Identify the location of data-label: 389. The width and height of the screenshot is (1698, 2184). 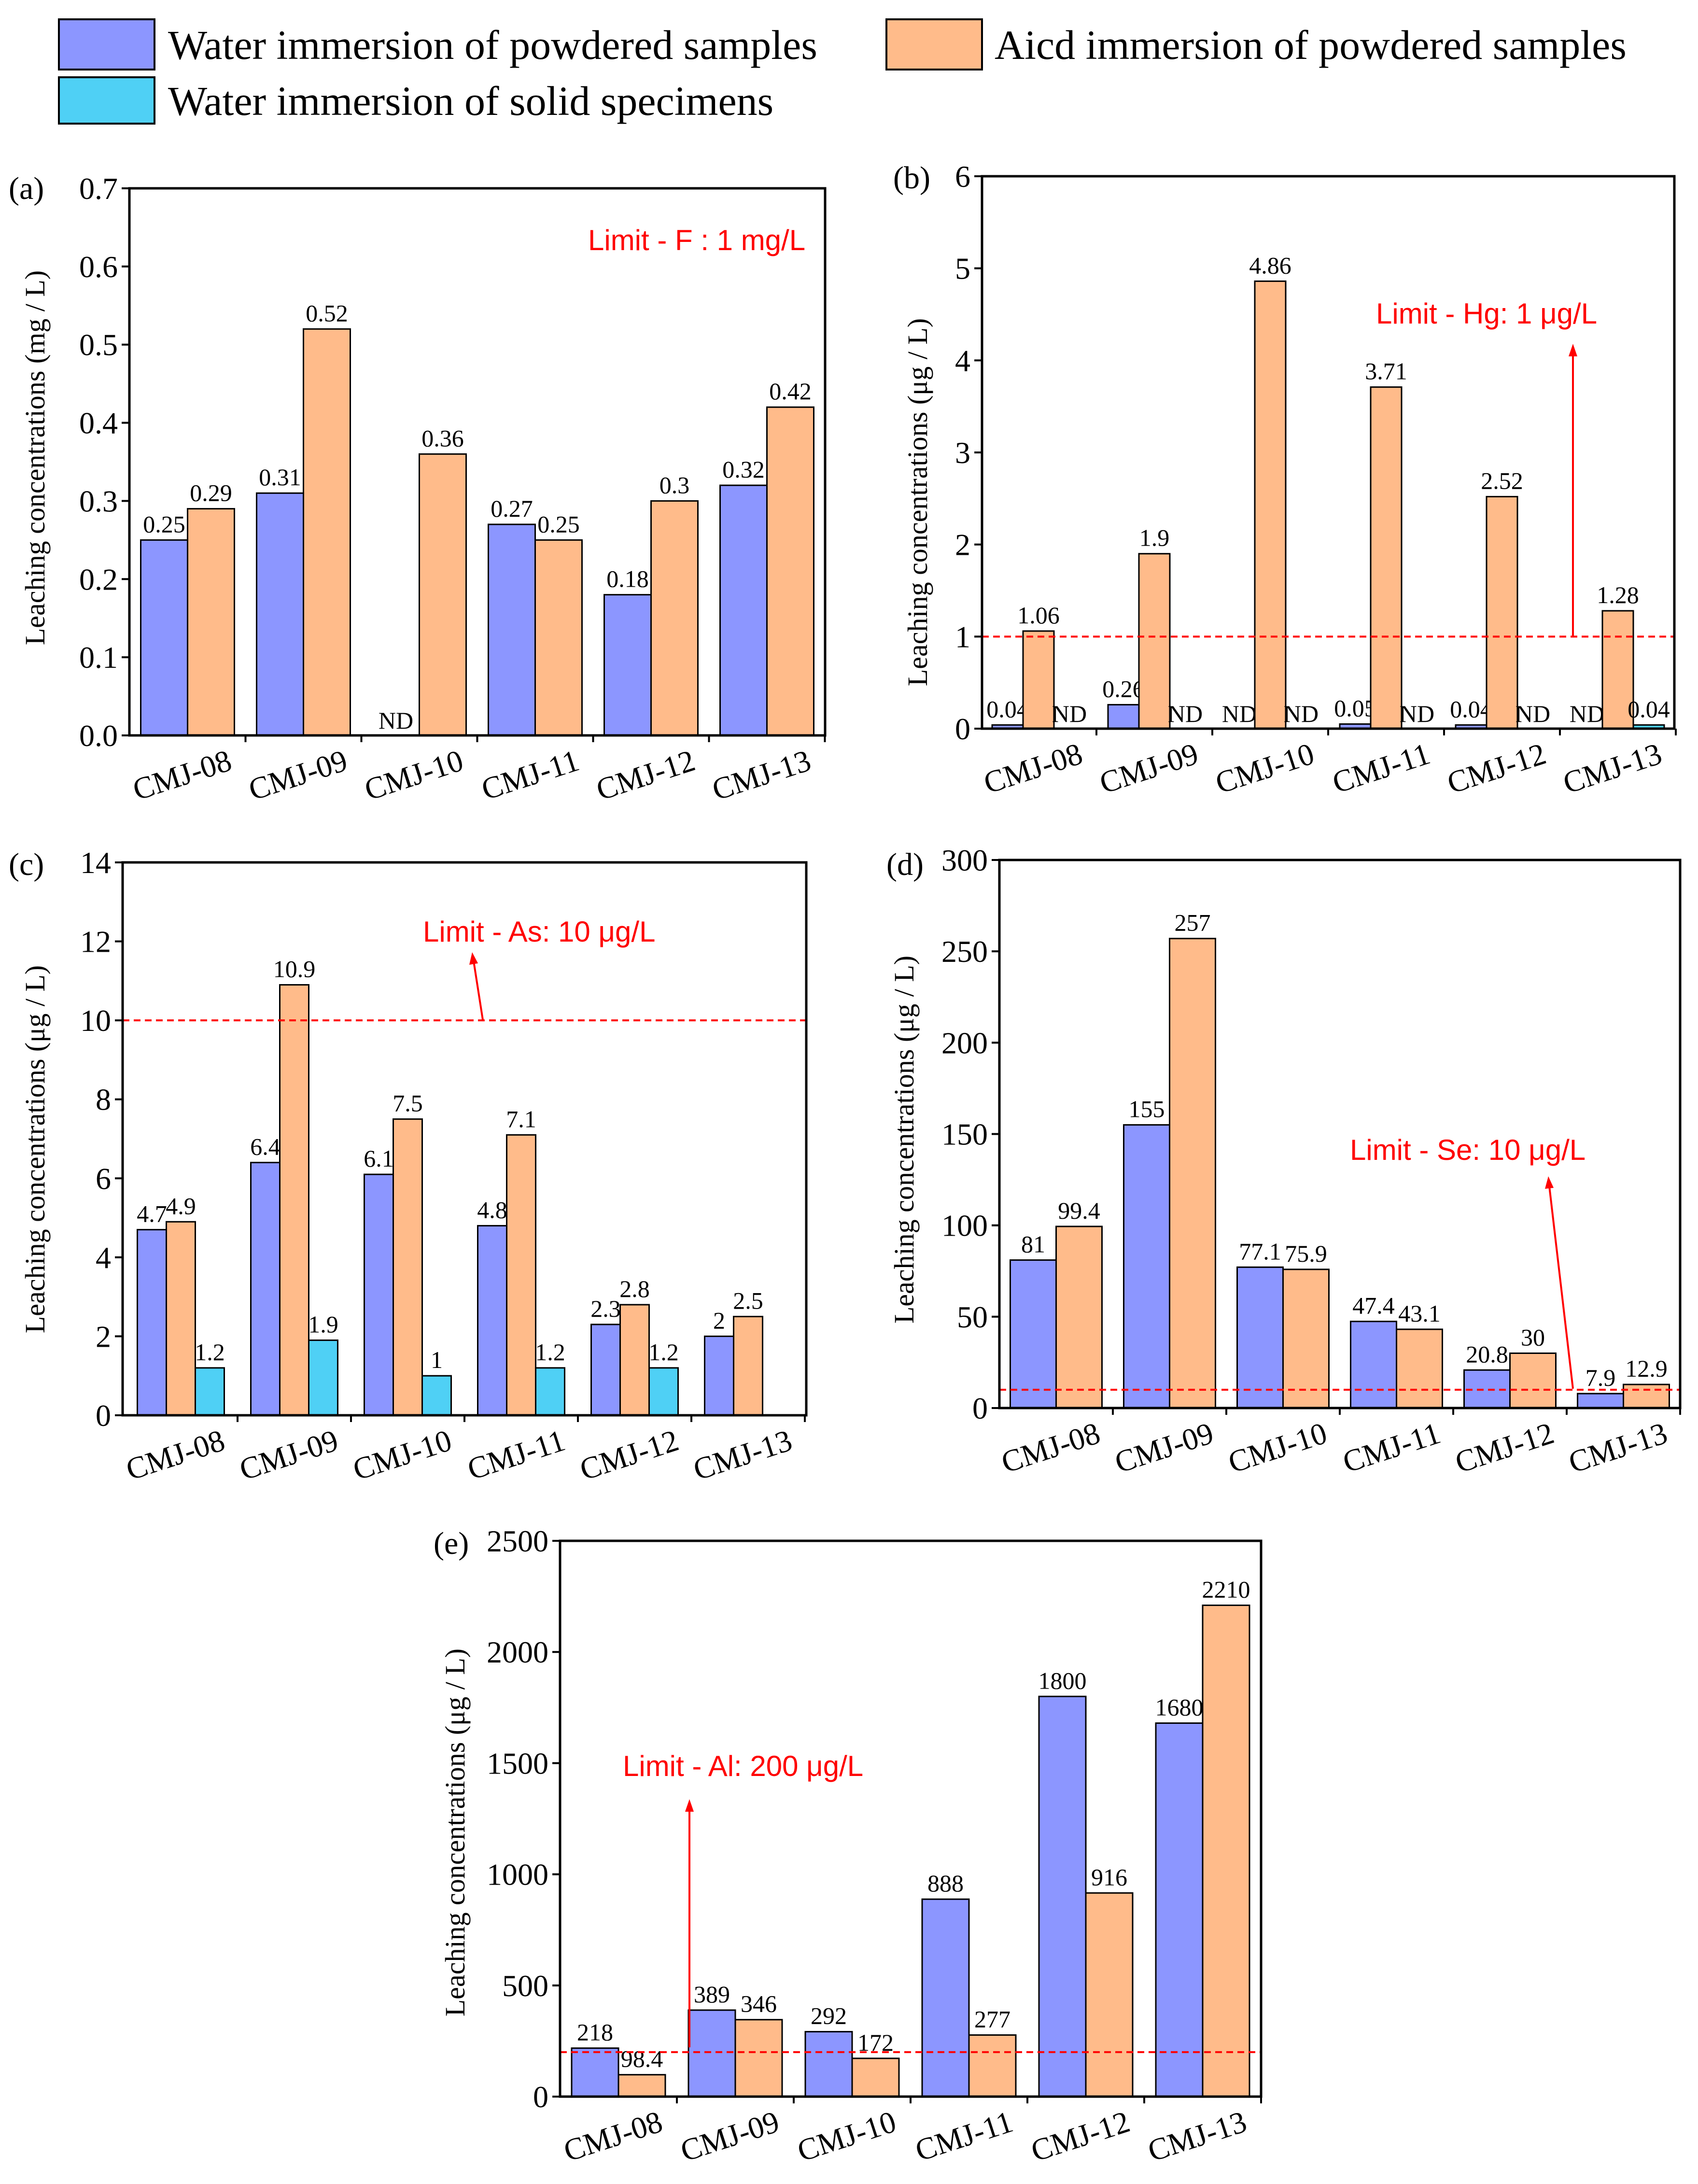
(712, 1995).